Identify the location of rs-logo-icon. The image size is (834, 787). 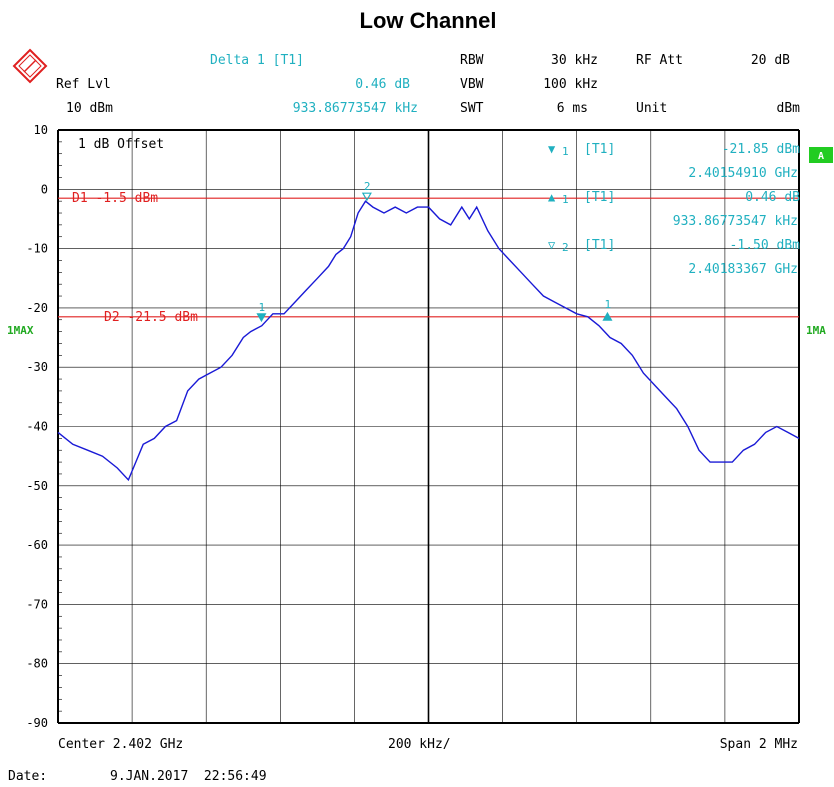
(30, 66).